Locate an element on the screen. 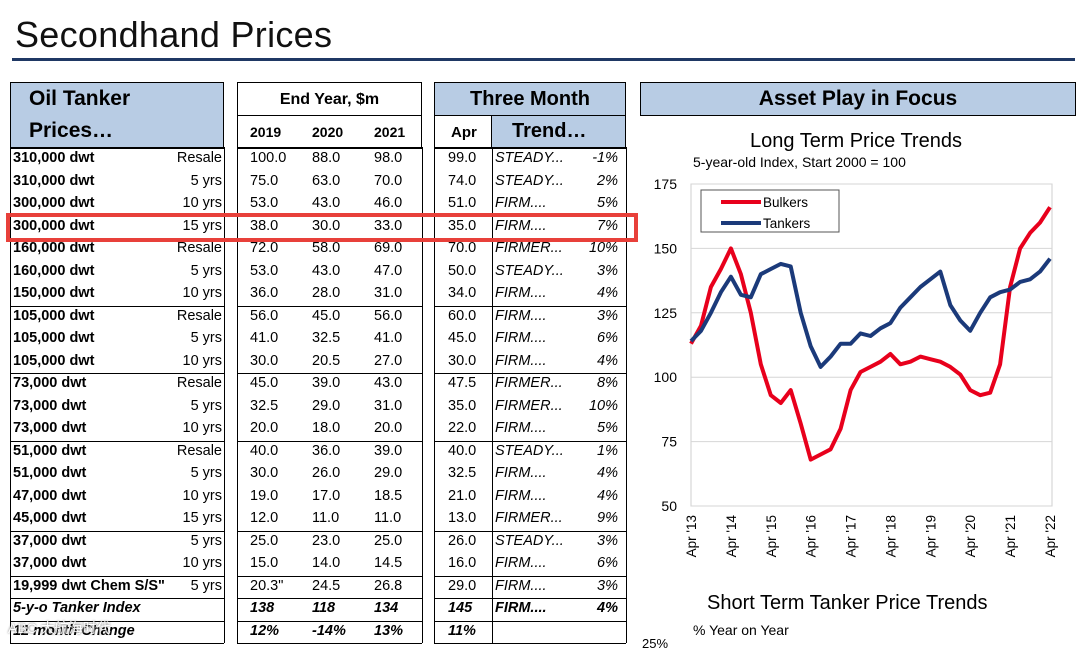 This screenshot has height=651, width=1080. table-cell-y2019: 53.0 is located at coordinates (264, 270).